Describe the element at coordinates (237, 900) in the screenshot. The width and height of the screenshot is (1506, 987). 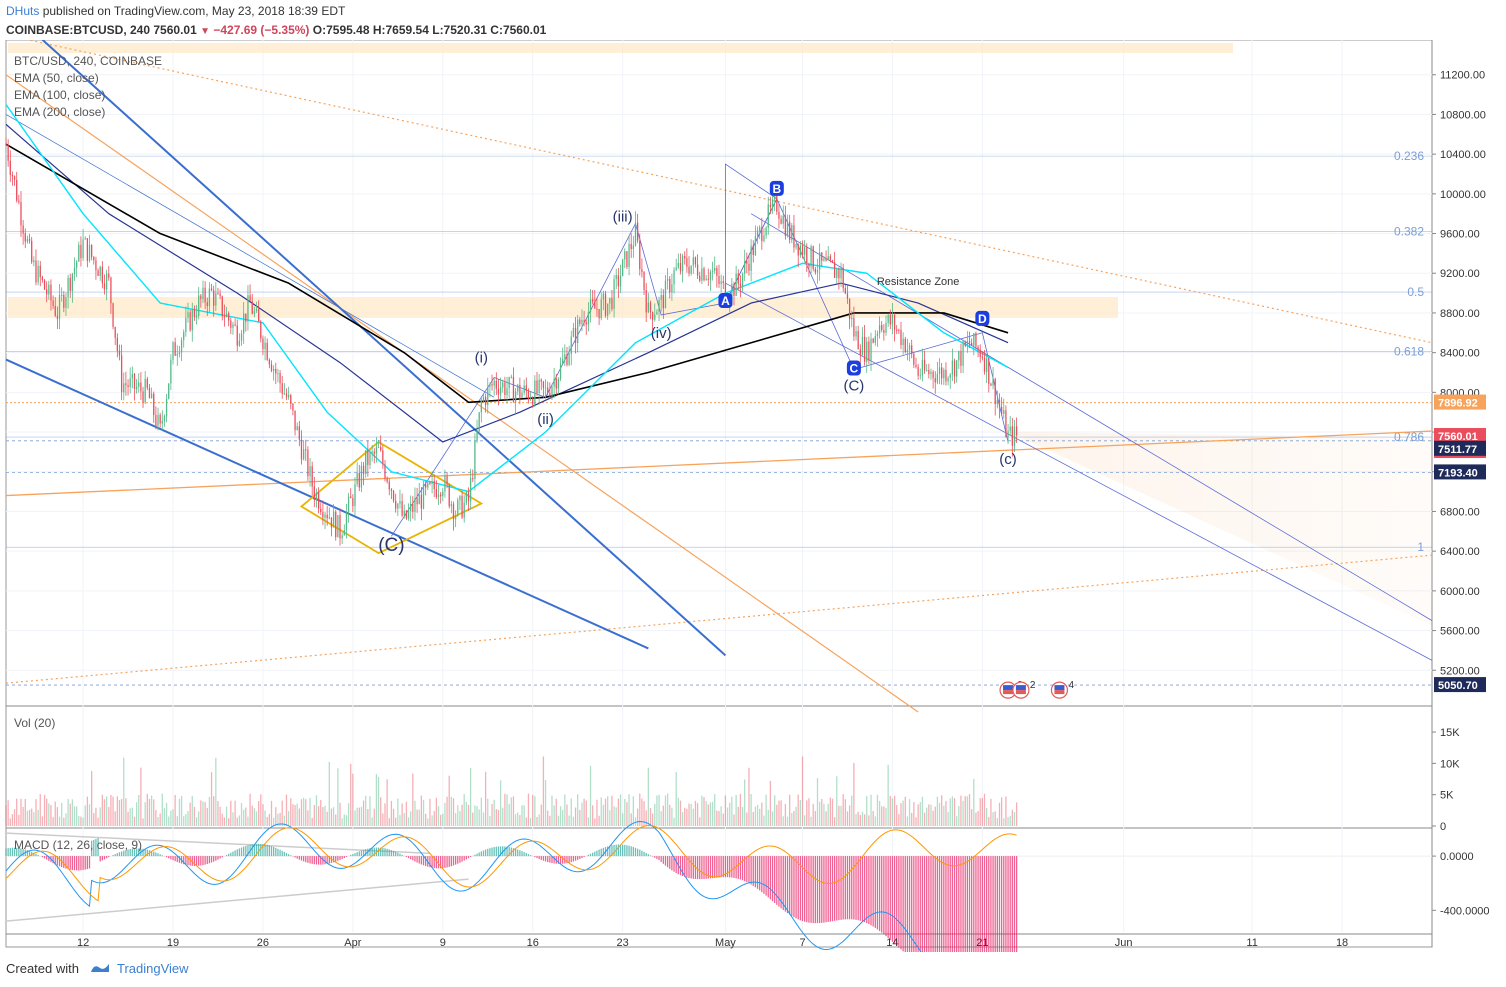
I see `macd-trendline` at that location.